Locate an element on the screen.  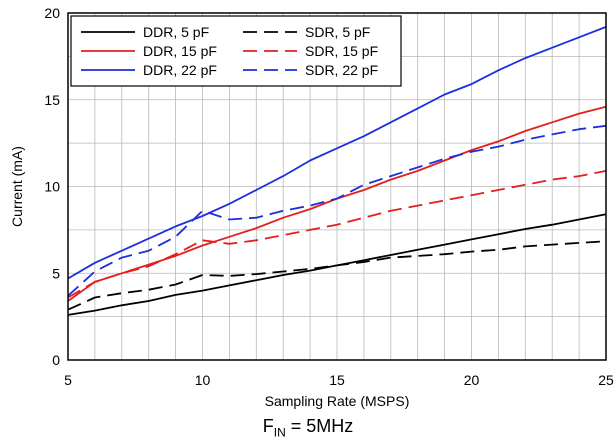
caption-value: = 5MHz is located at coordinates (319, 426).